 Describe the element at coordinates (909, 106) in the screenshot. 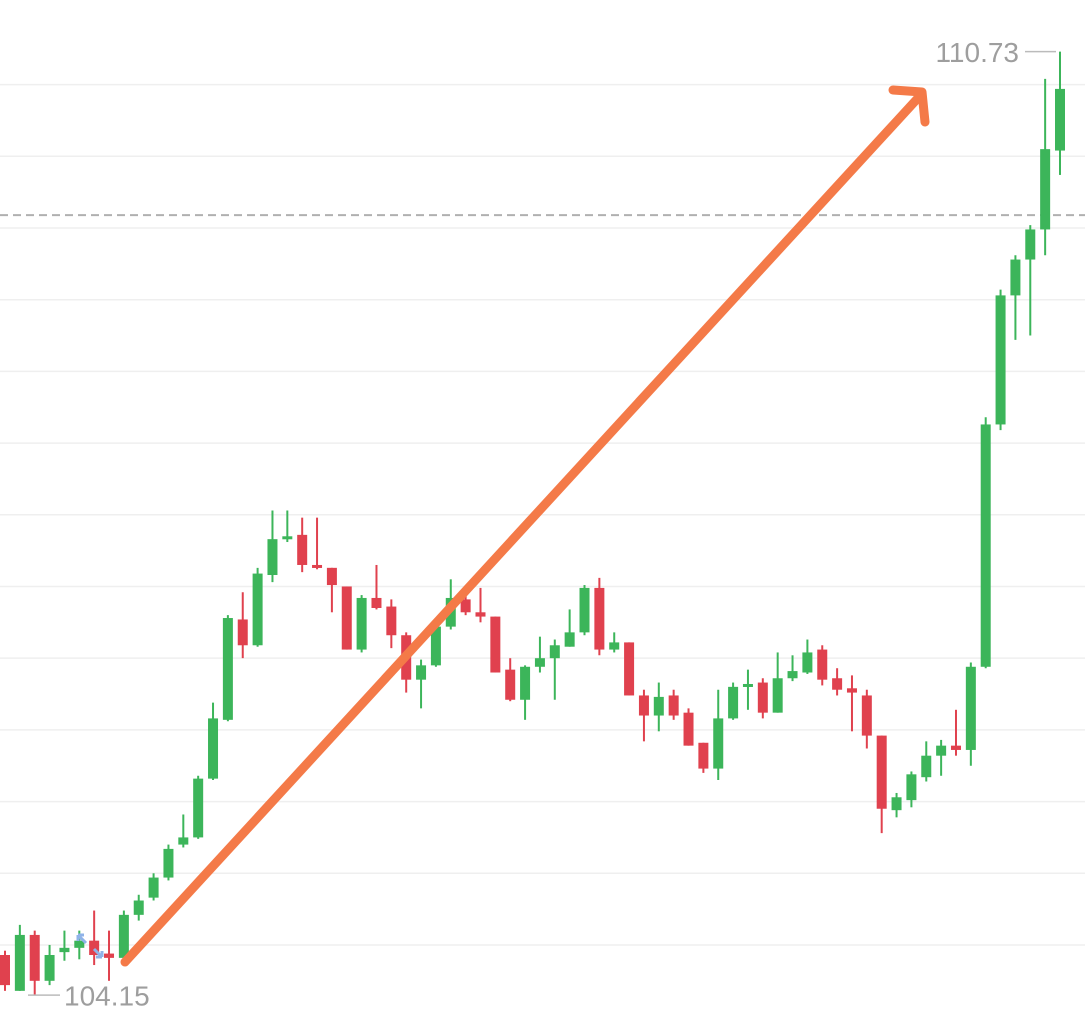

I see `trend-arrow-head` at that location.